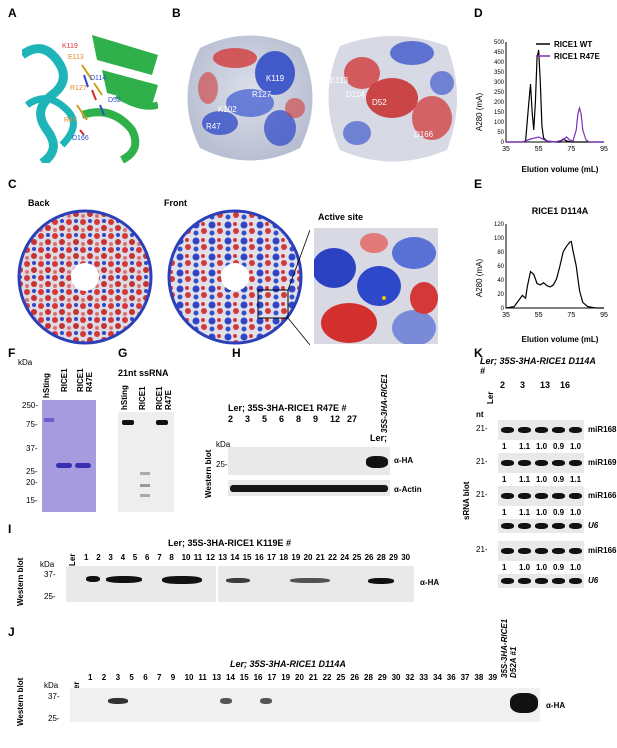  Describe the element at coordinates (382, 677) in the screenshot. I see `panel-j-lane-21: 29` at that location.